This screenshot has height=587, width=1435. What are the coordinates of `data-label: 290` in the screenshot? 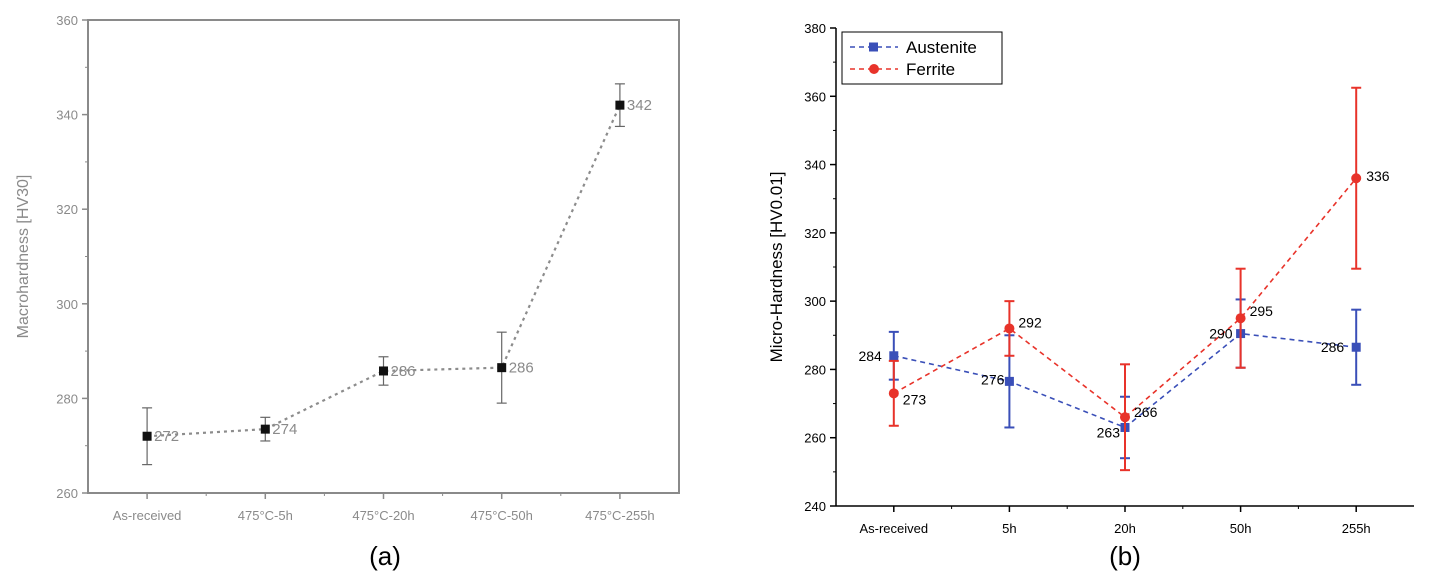 It's located at (1221, 334).